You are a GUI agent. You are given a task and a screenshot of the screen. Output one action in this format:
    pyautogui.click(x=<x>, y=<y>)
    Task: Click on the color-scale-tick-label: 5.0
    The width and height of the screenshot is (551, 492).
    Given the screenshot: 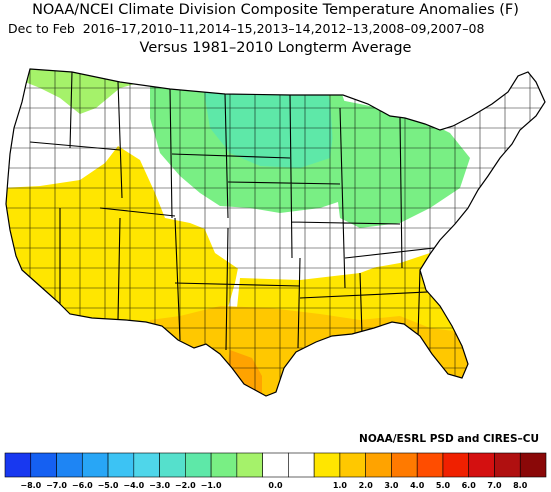 What is the action you would take?
    pyautogui.click(x=443, y=485)
    